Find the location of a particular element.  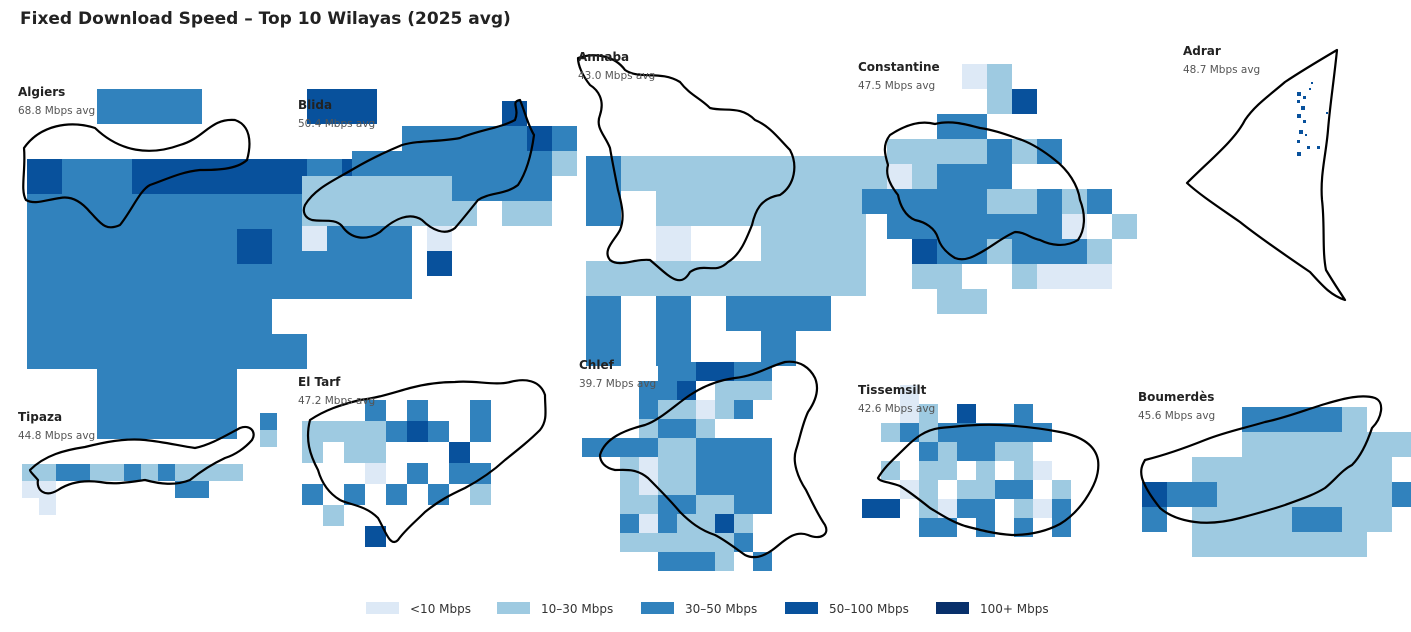

wilaya-name: Tissemsilt is located at coordinates (892, 390).